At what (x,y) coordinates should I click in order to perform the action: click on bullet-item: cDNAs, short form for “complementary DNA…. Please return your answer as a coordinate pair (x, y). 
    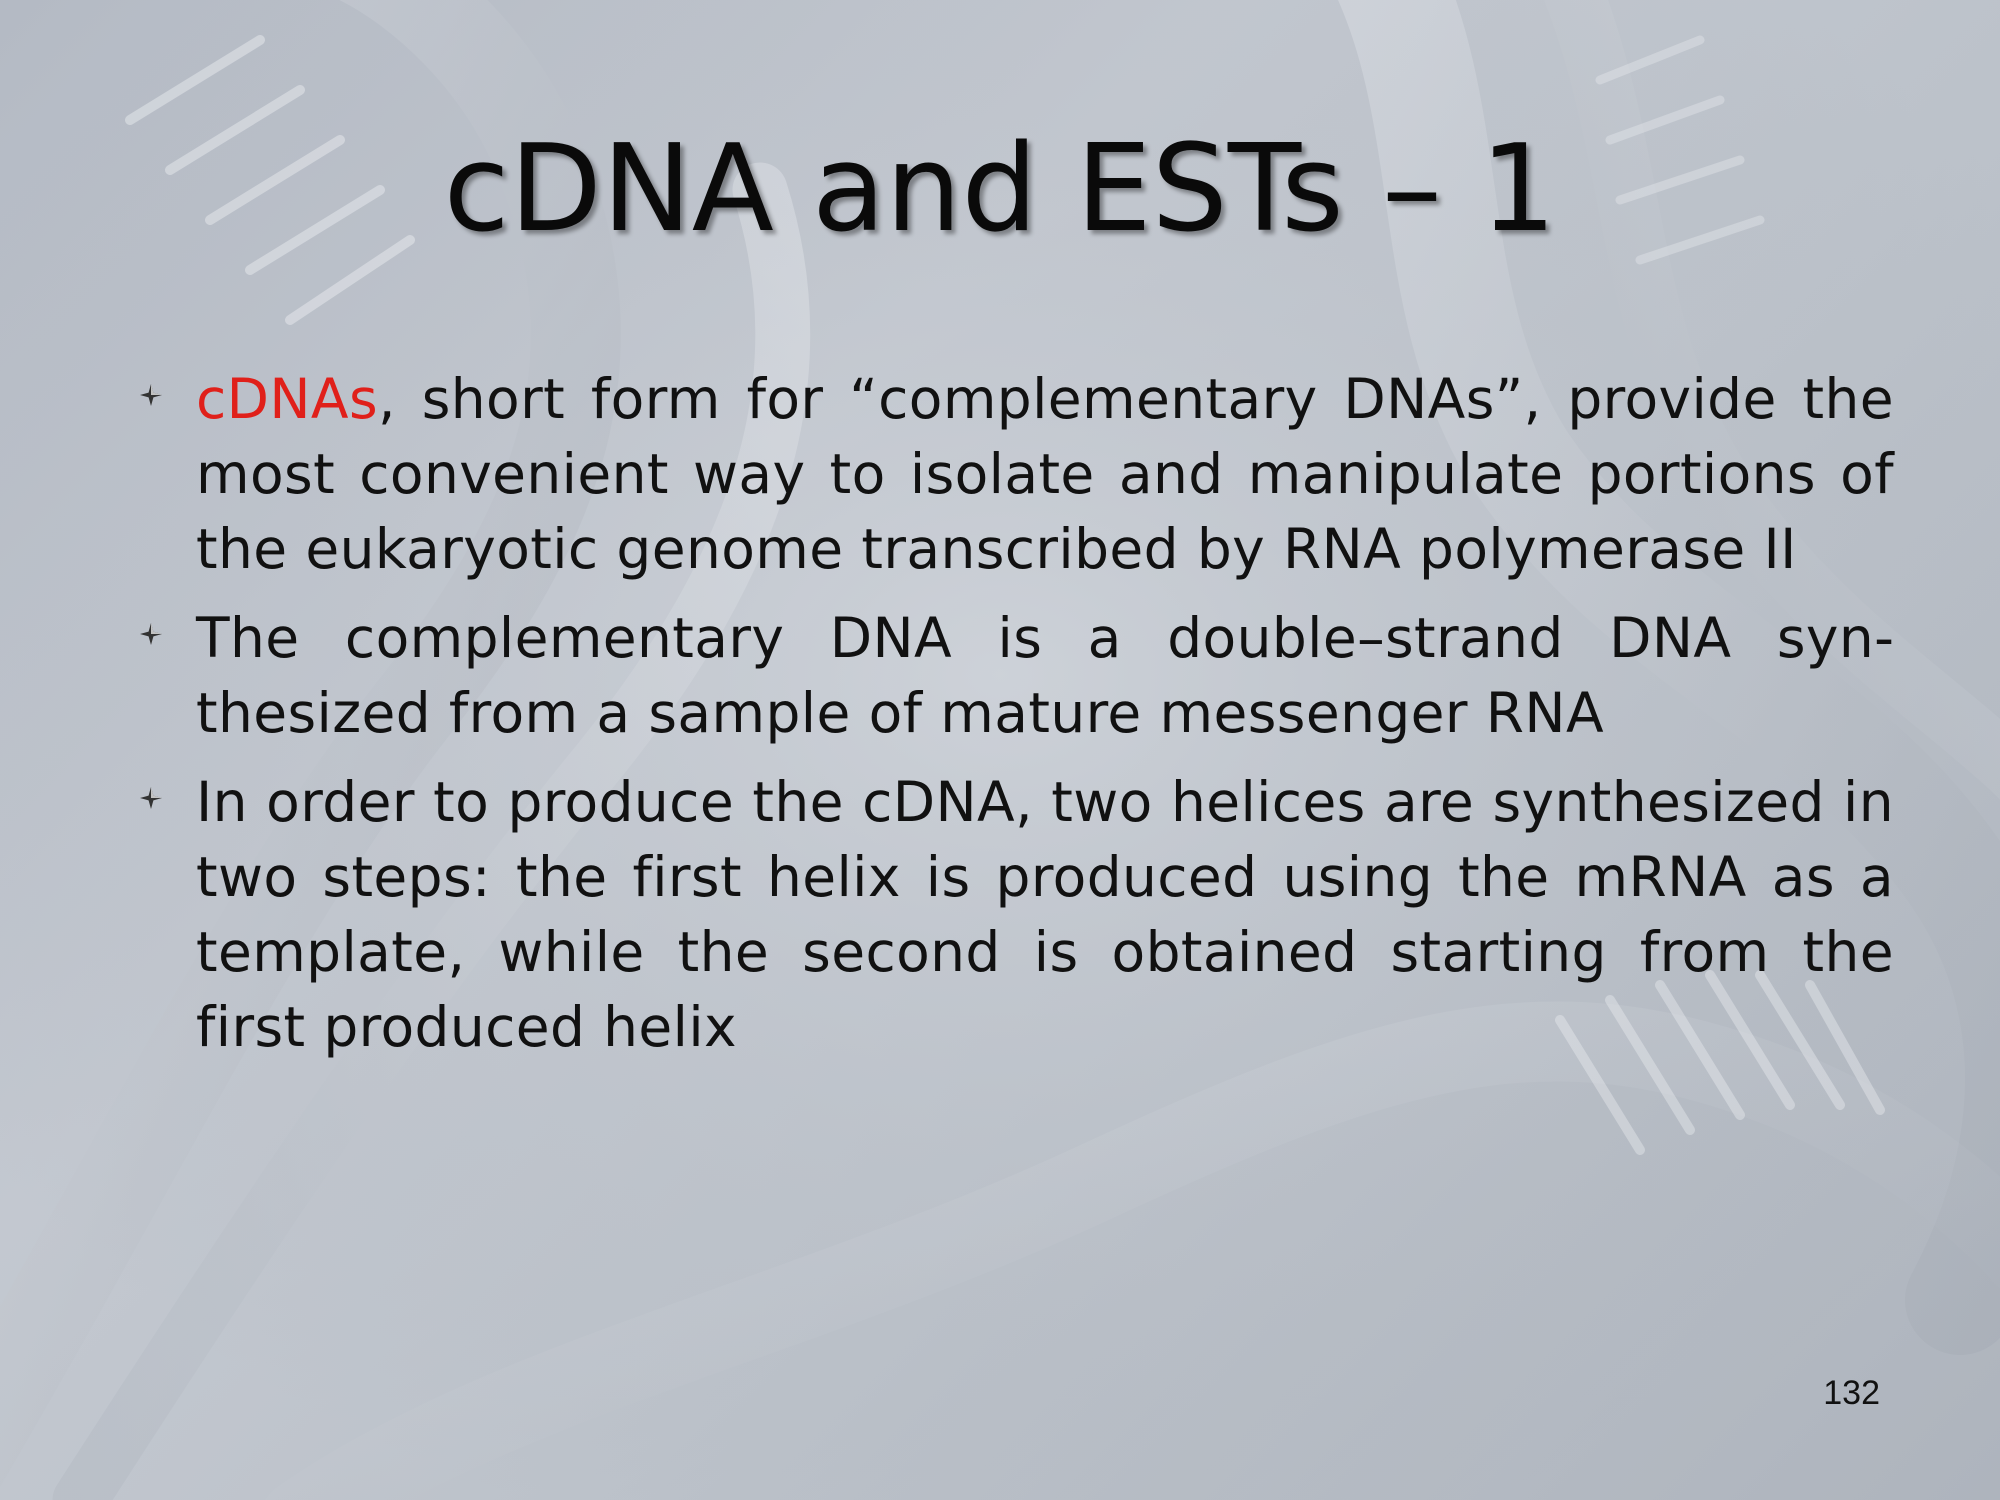
    Looking at the image, I should click on (1017, 474).